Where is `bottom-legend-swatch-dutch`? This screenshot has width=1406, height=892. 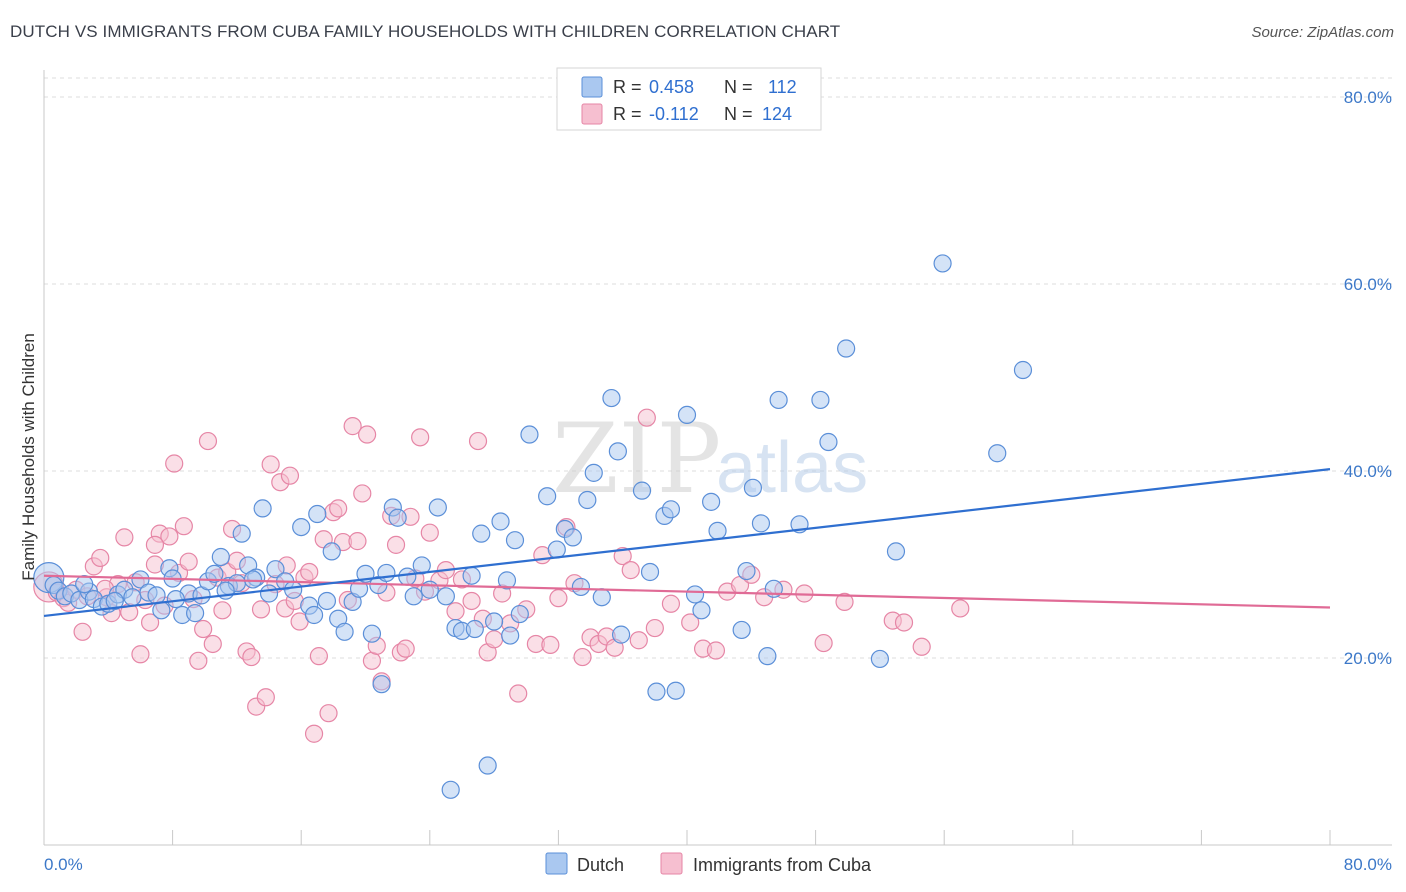 bottom-legend-swatch-dutch is located at coordinates (556, 863).